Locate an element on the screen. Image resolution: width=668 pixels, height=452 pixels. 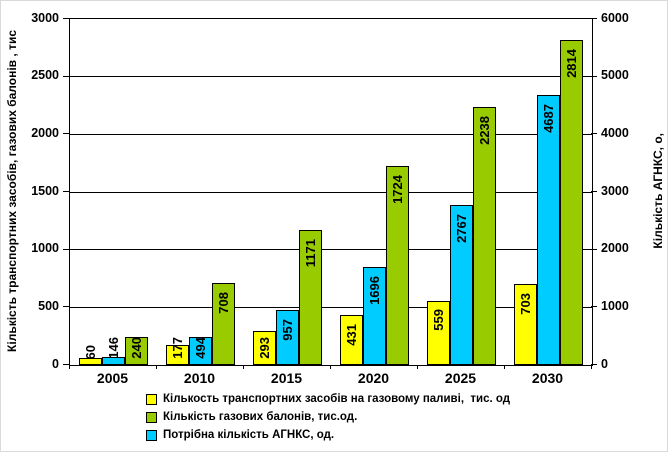
bar-value-label: 293 is located at coordinates (264, 348).